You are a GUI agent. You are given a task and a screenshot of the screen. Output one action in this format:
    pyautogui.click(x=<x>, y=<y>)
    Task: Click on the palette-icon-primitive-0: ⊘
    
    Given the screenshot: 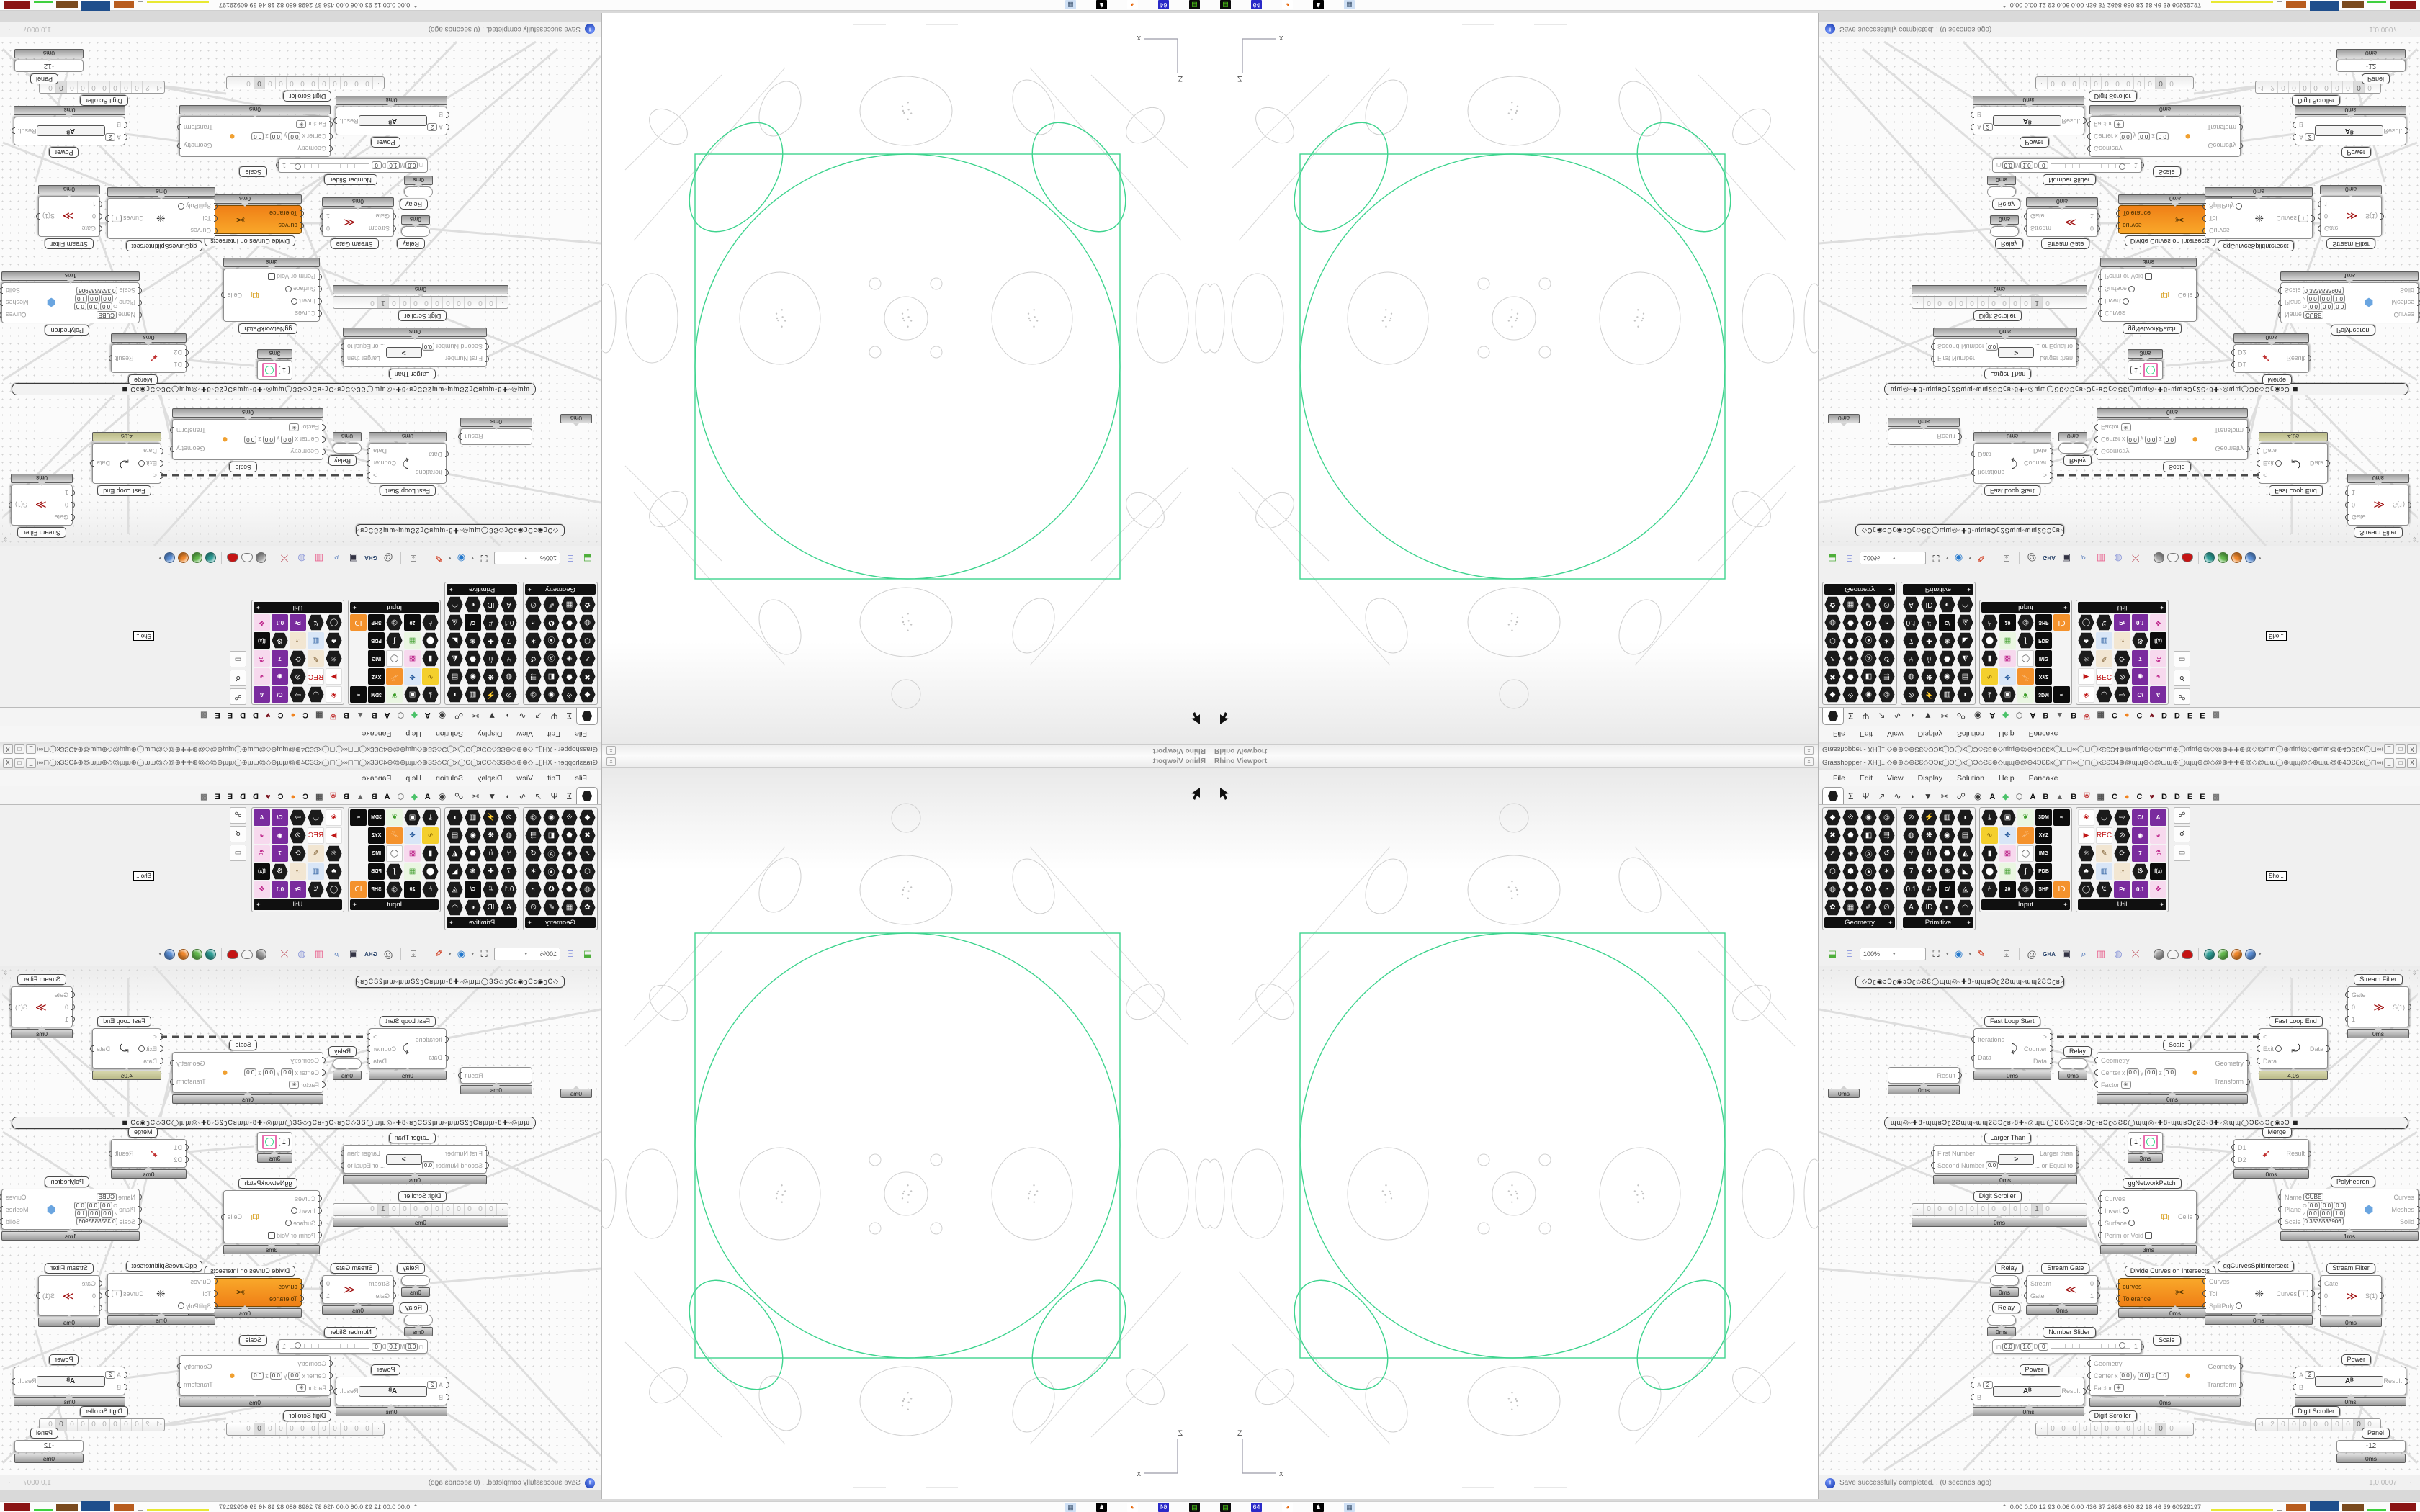 What is the action you would take?
    pyautogui.click(x=509, y=817)
    